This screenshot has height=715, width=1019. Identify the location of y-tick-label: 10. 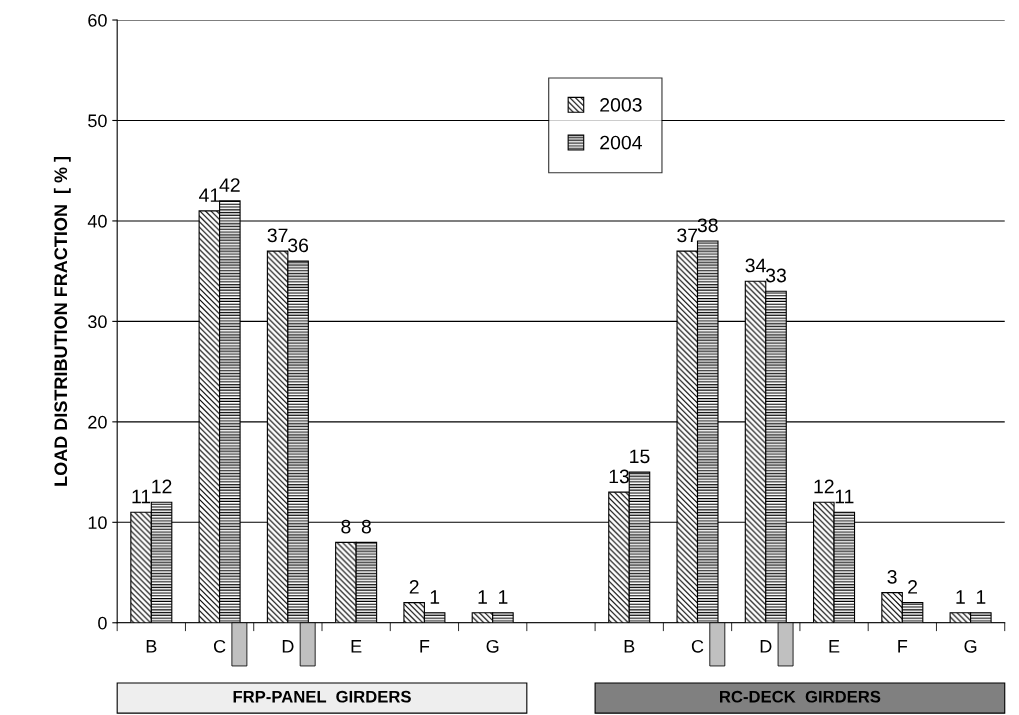
(97, 523).